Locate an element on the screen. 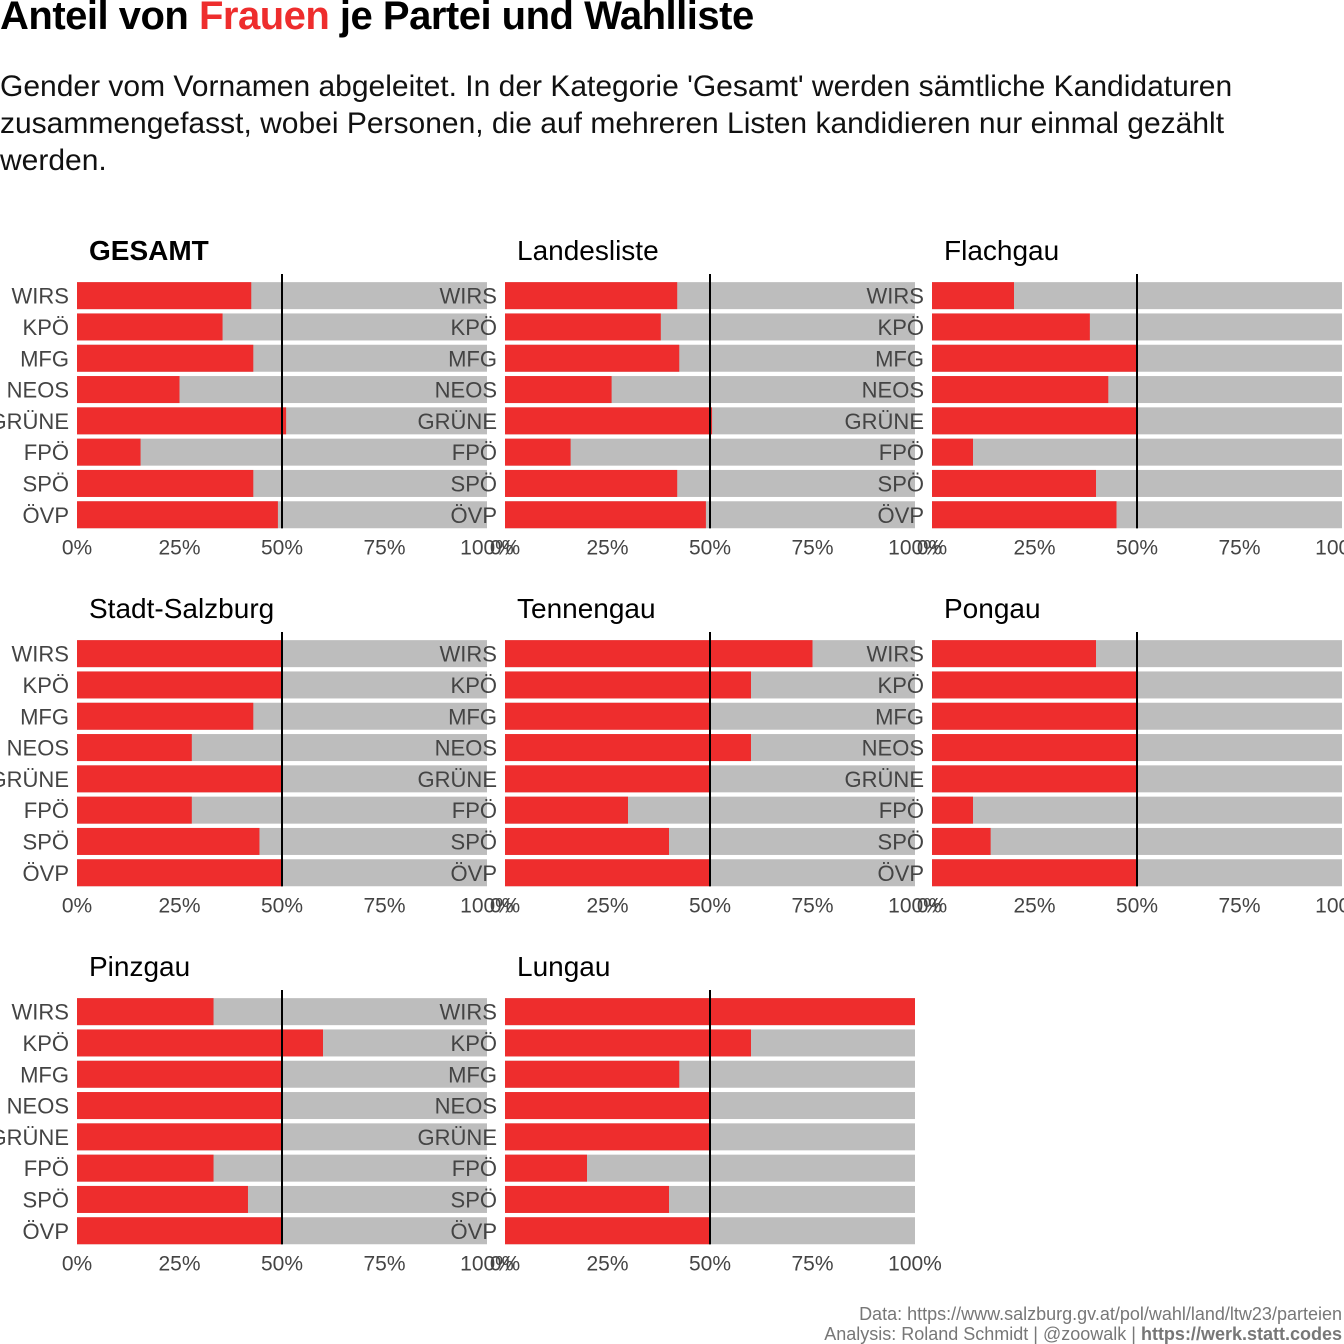  panel-title: Tennengau is located at coordinates (586, 608).